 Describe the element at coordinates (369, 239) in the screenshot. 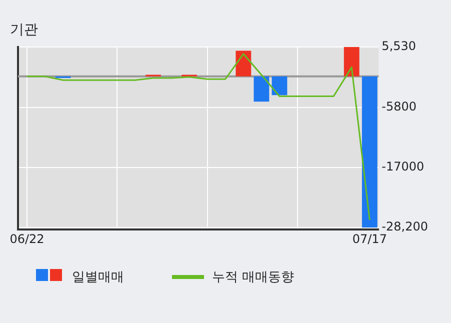

I see `x-tick-label: 07/17` at that location.